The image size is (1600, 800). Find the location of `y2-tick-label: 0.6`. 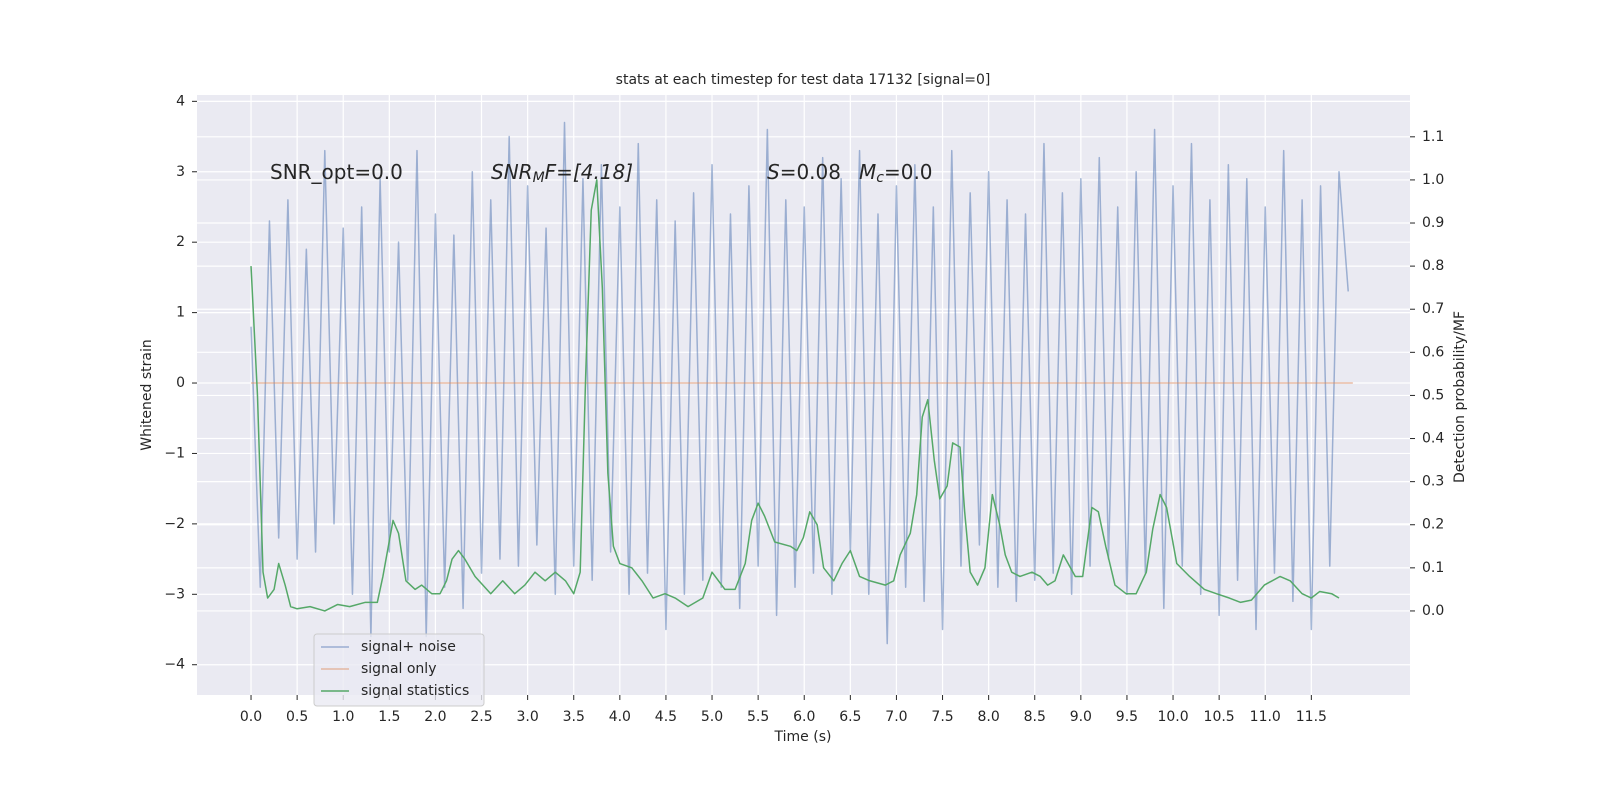

y2-tick-label: 0.6 is located at coordinates (1433, 352).